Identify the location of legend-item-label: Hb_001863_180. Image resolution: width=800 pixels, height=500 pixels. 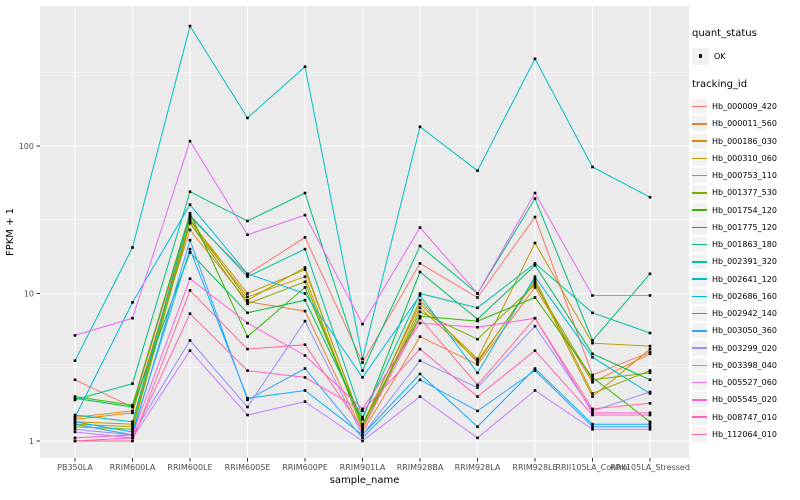
(744, 245).